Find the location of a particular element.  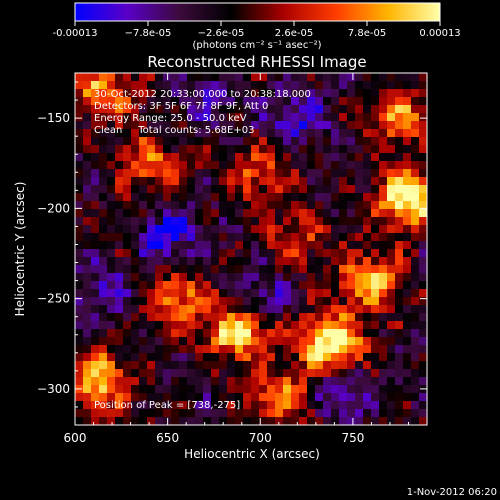

y-tick-labels: −150−200−250−300 is located at coordinates (53, 253).